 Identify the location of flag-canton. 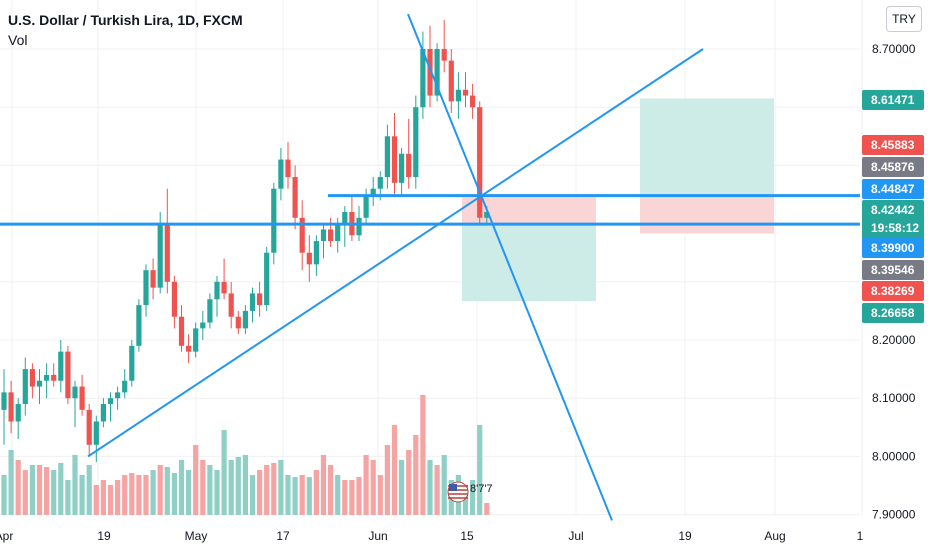
(453, 487).